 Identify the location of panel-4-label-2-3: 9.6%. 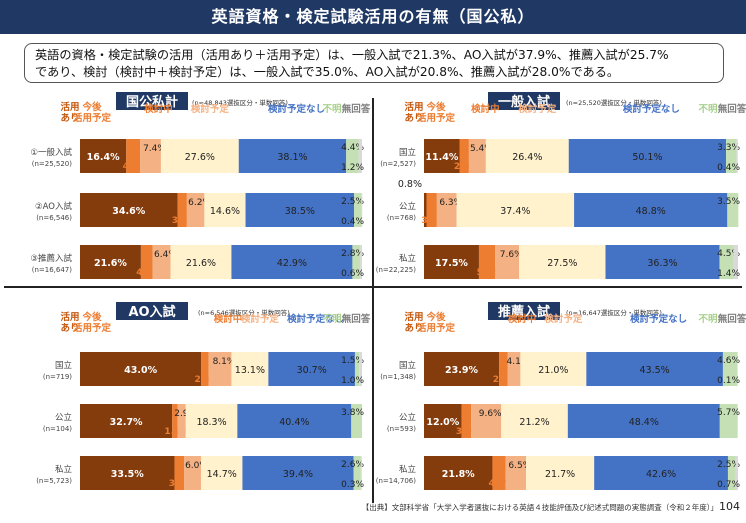
(490, 414).